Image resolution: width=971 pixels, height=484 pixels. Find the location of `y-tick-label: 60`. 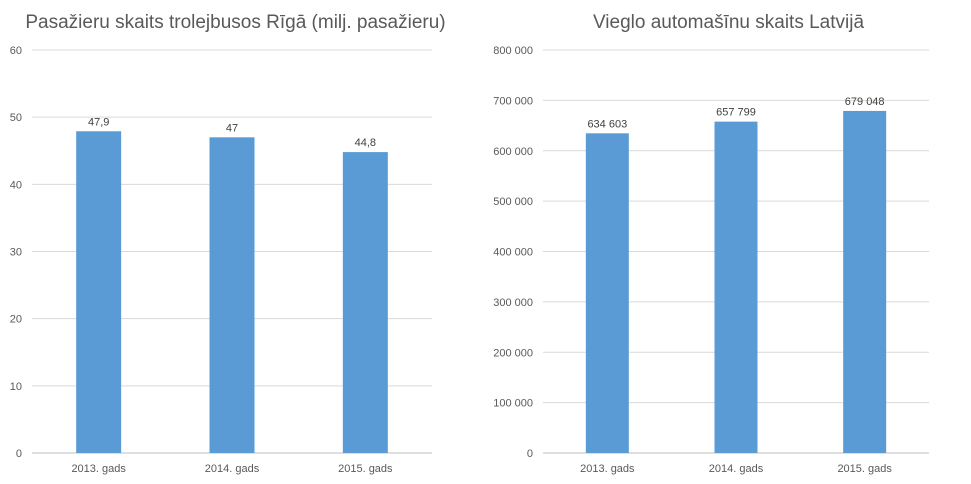

y-tick-label: 60 is located at coordinates (16, 51).